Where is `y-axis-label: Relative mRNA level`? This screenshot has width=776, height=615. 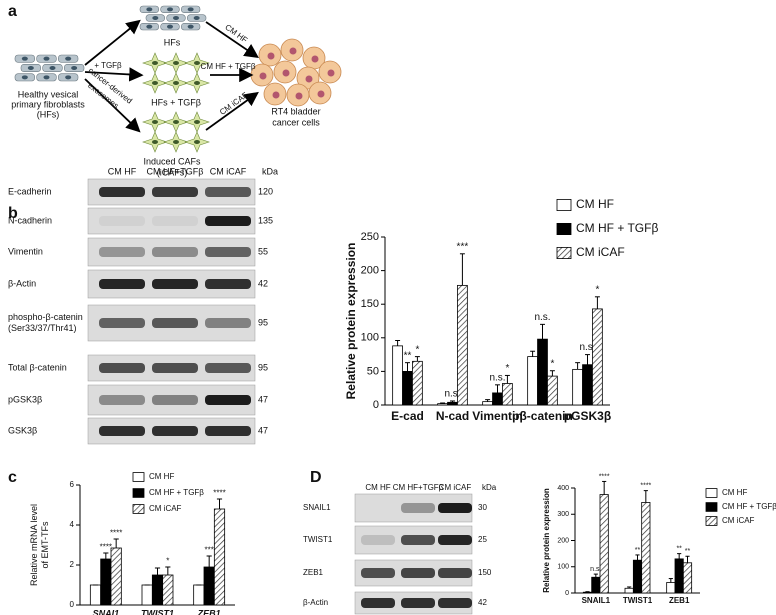
y-axis-label: Relative mRNA level is located at coordinates (34, 545).